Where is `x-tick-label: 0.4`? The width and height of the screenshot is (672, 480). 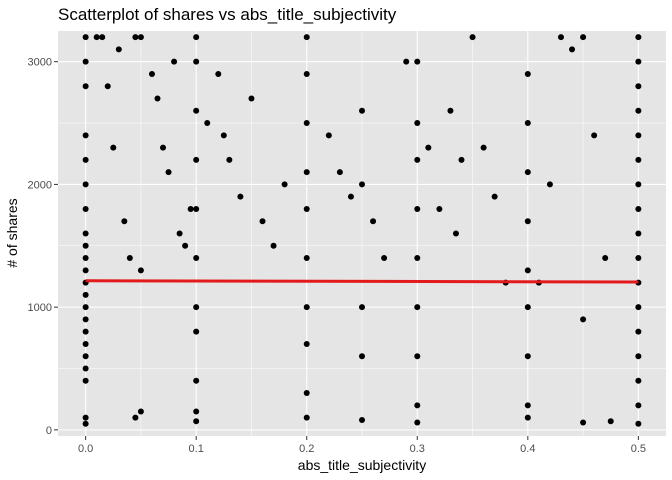 x-tick-label: 0.4 is located at coordinates (527, 449).